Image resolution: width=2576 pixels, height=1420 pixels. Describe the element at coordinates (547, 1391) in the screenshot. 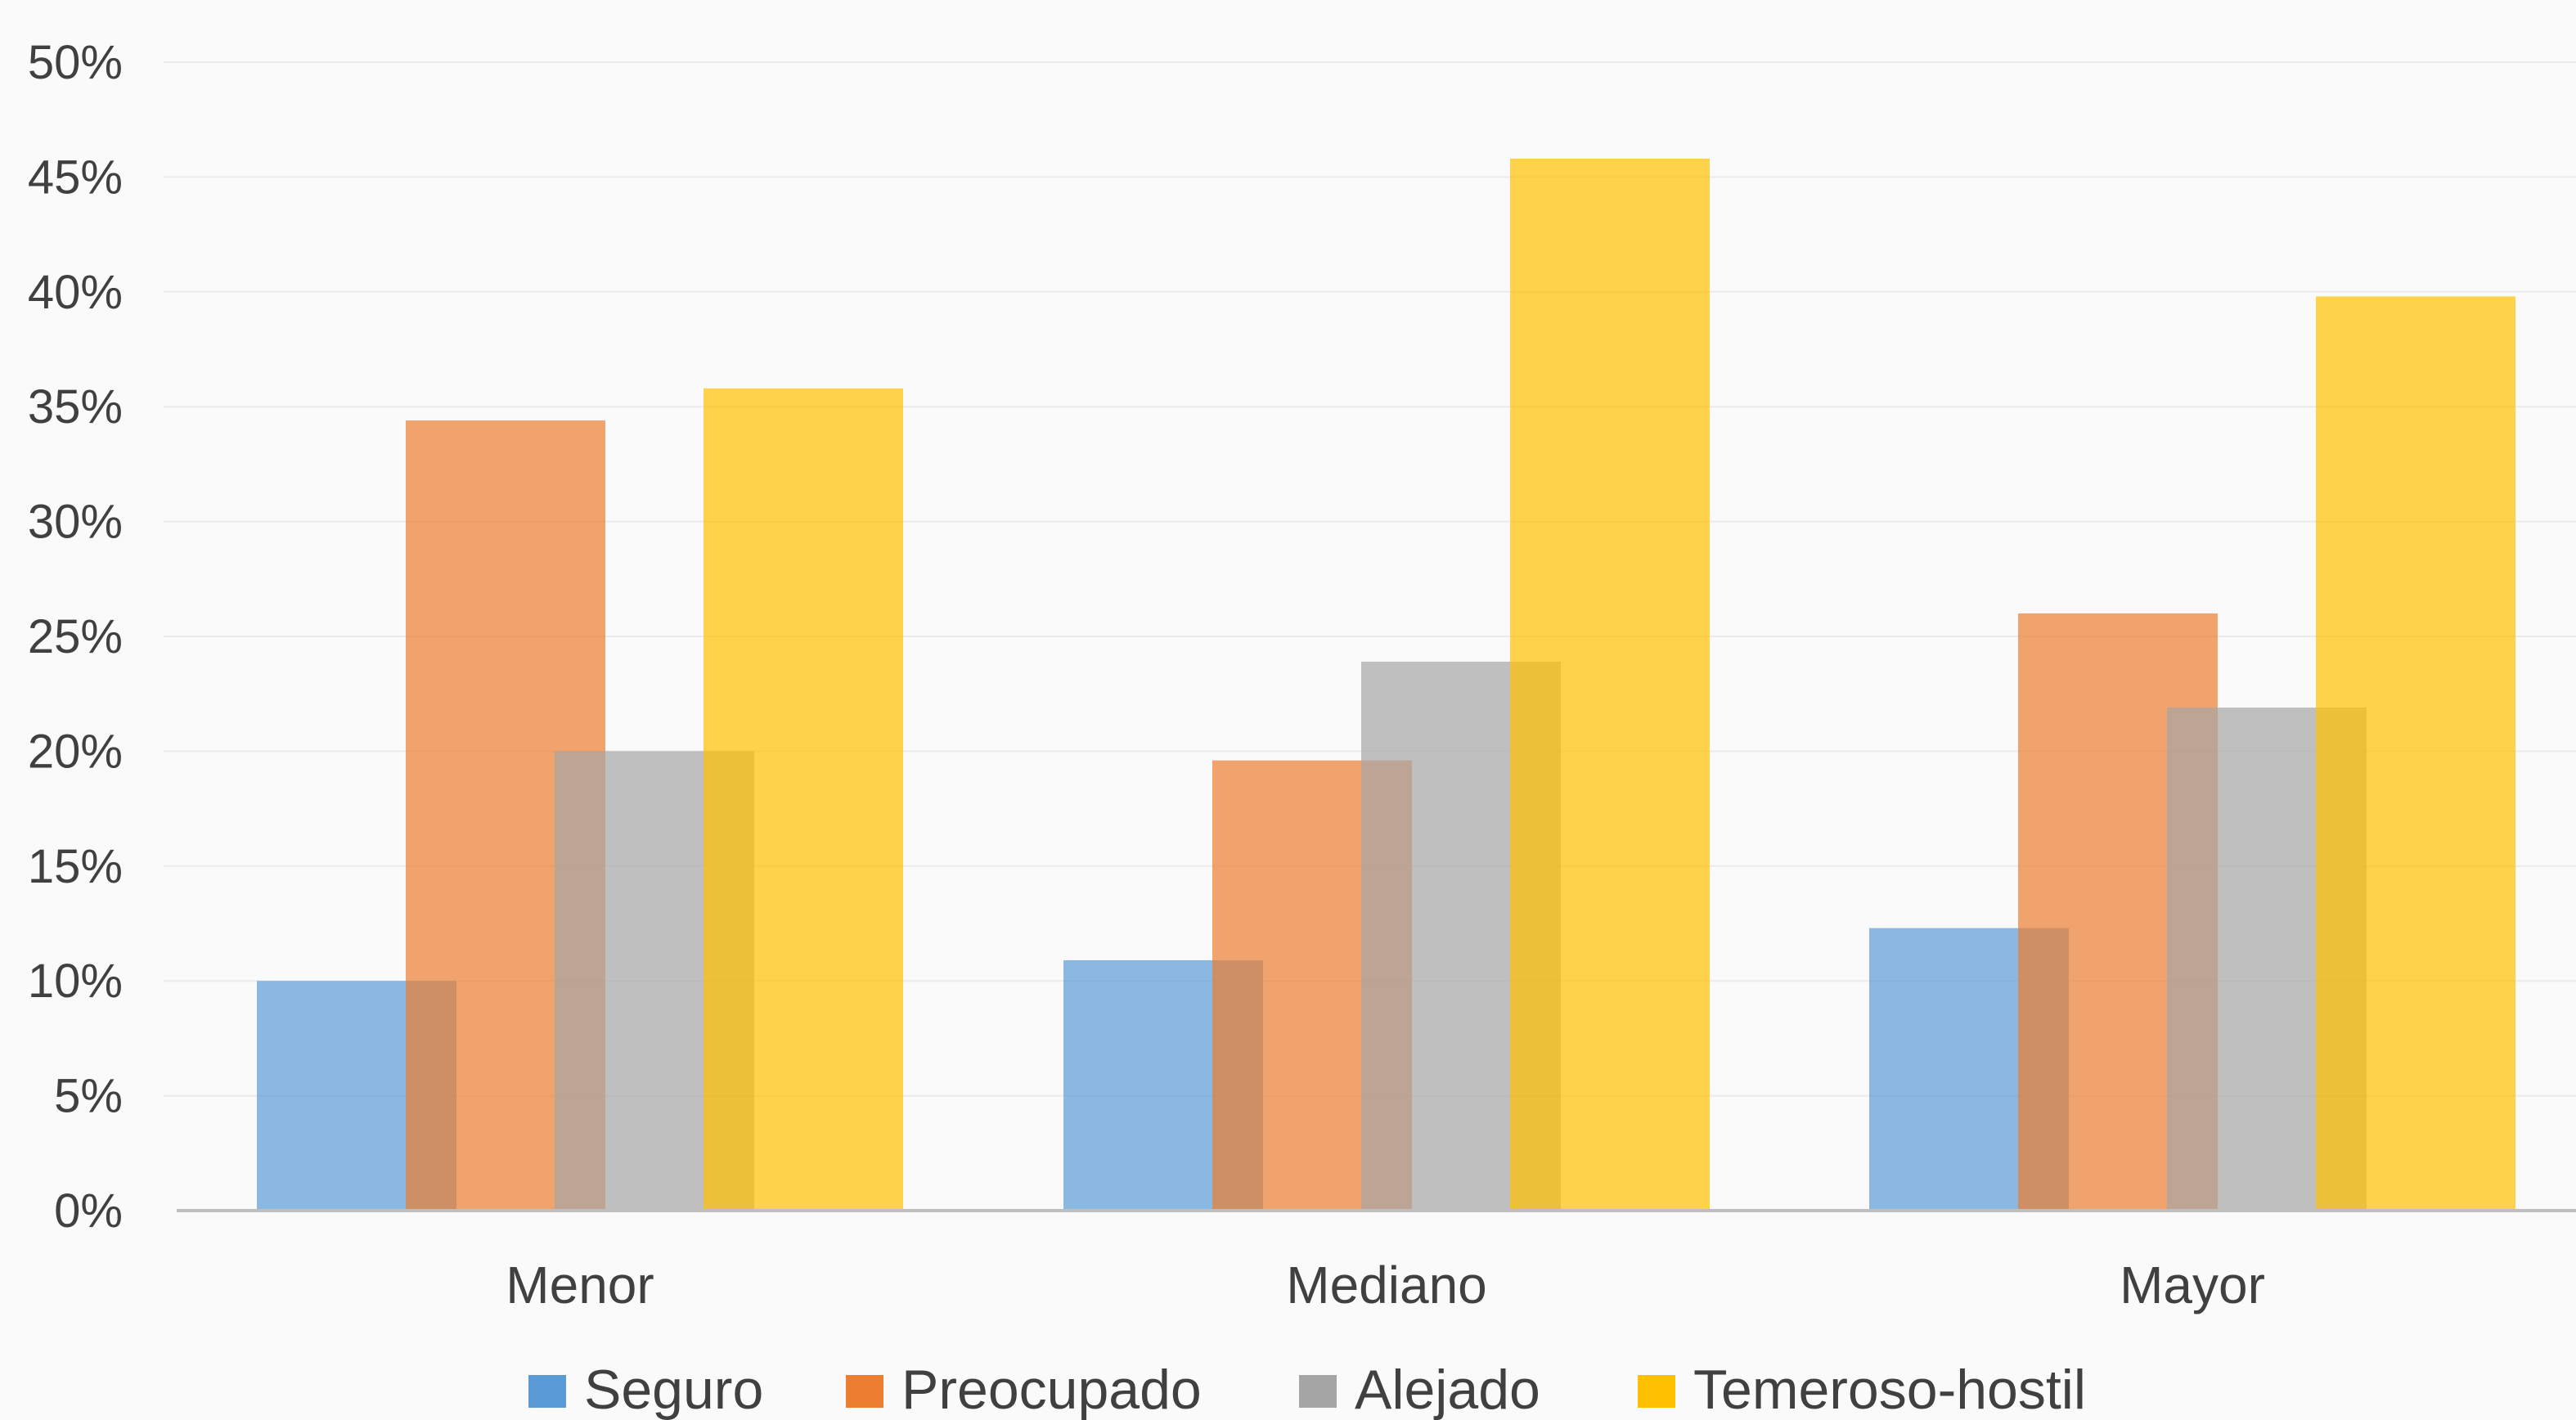

I see `legend-swatch-seguro` at that location.